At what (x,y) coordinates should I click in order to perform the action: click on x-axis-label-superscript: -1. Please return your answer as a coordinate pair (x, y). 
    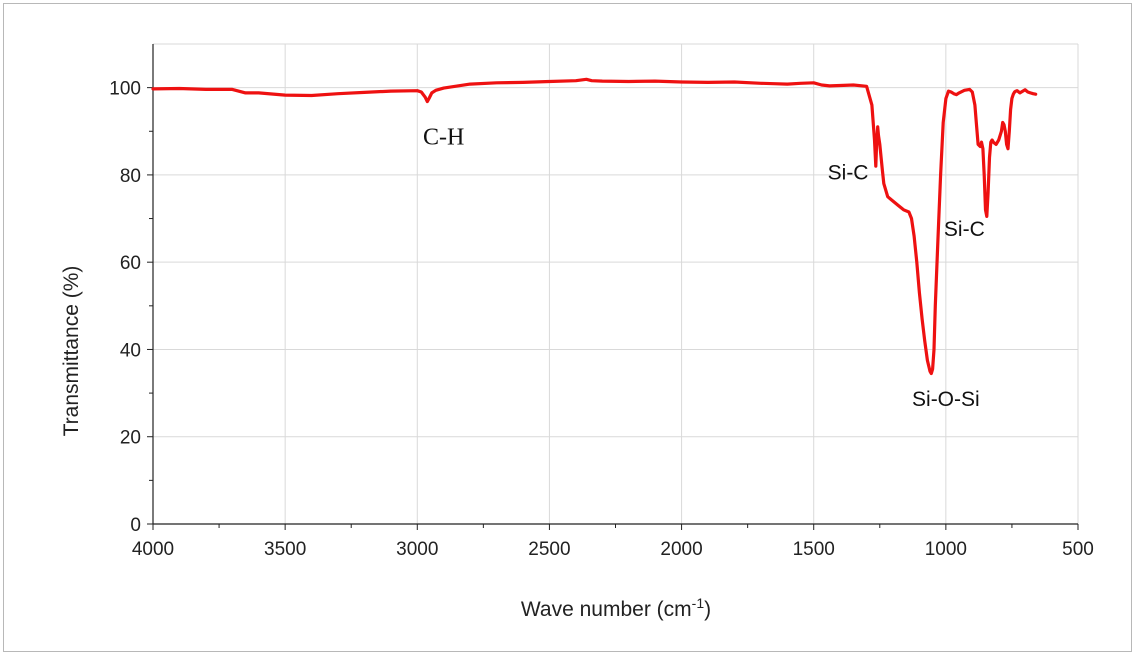
    Looking at the image, I should click on (698, 603).